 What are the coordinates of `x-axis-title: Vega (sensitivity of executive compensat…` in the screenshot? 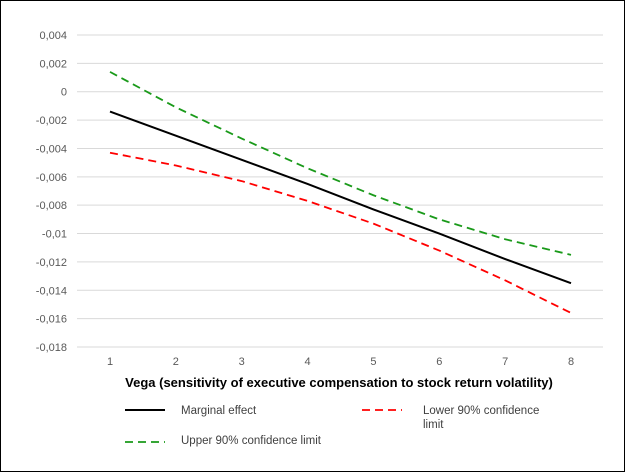 It's located at (339, 382).